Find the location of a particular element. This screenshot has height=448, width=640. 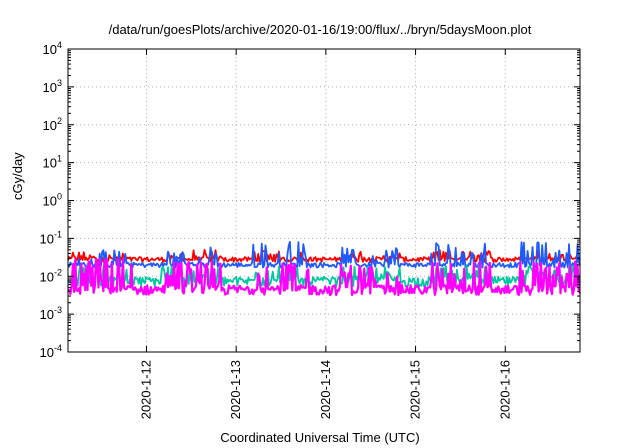

y-tick-label: 10³ is located at coordinates (52, 86).